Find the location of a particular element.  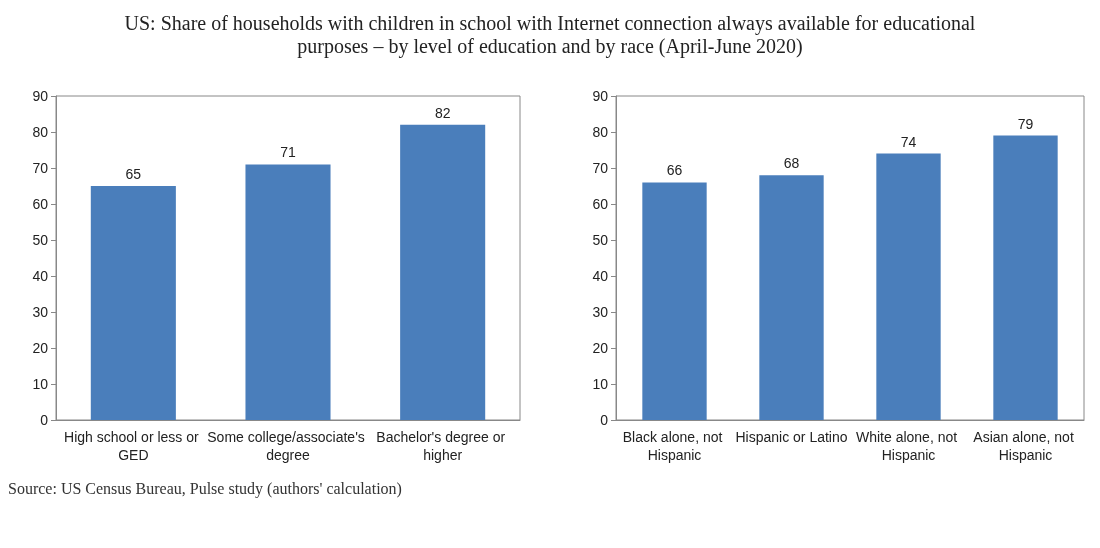

x-tick-label: Hispanic or Latino is located at coordinates (791, 437).